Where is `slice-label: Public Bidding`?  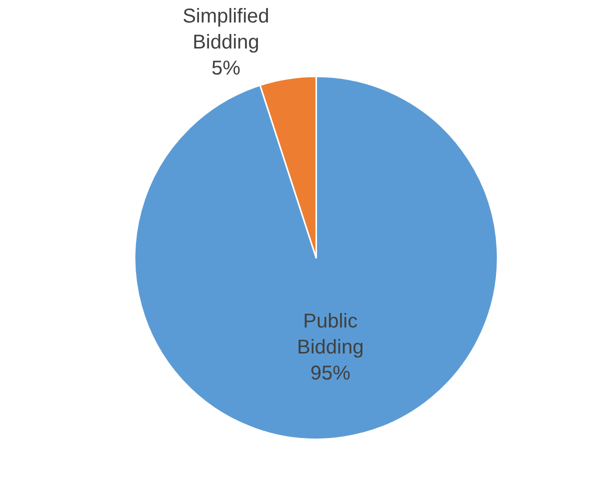 slice-label: Public Bidding is located at coordinates (330, 334).